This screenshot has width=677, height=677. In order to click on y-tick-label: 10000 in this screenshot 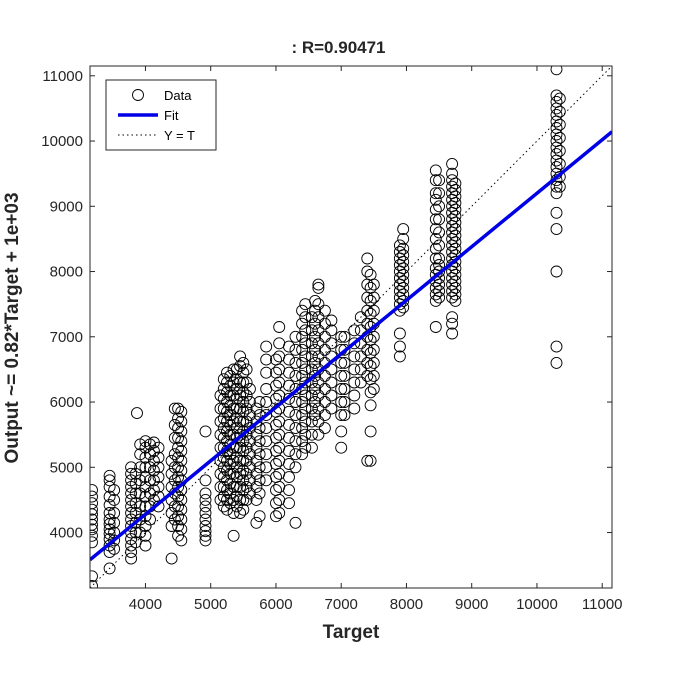, I will do `click(62, 141)`.